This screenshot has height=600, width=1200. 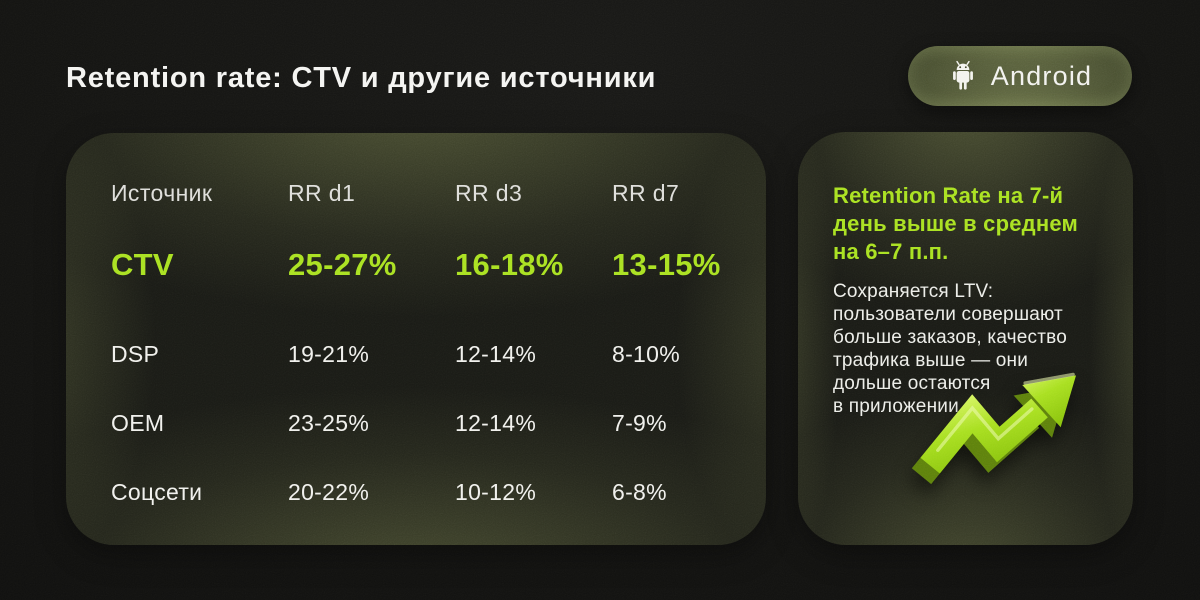 I want to click on cell-rr-d7: 13-15%, so click(x=666, y=264).